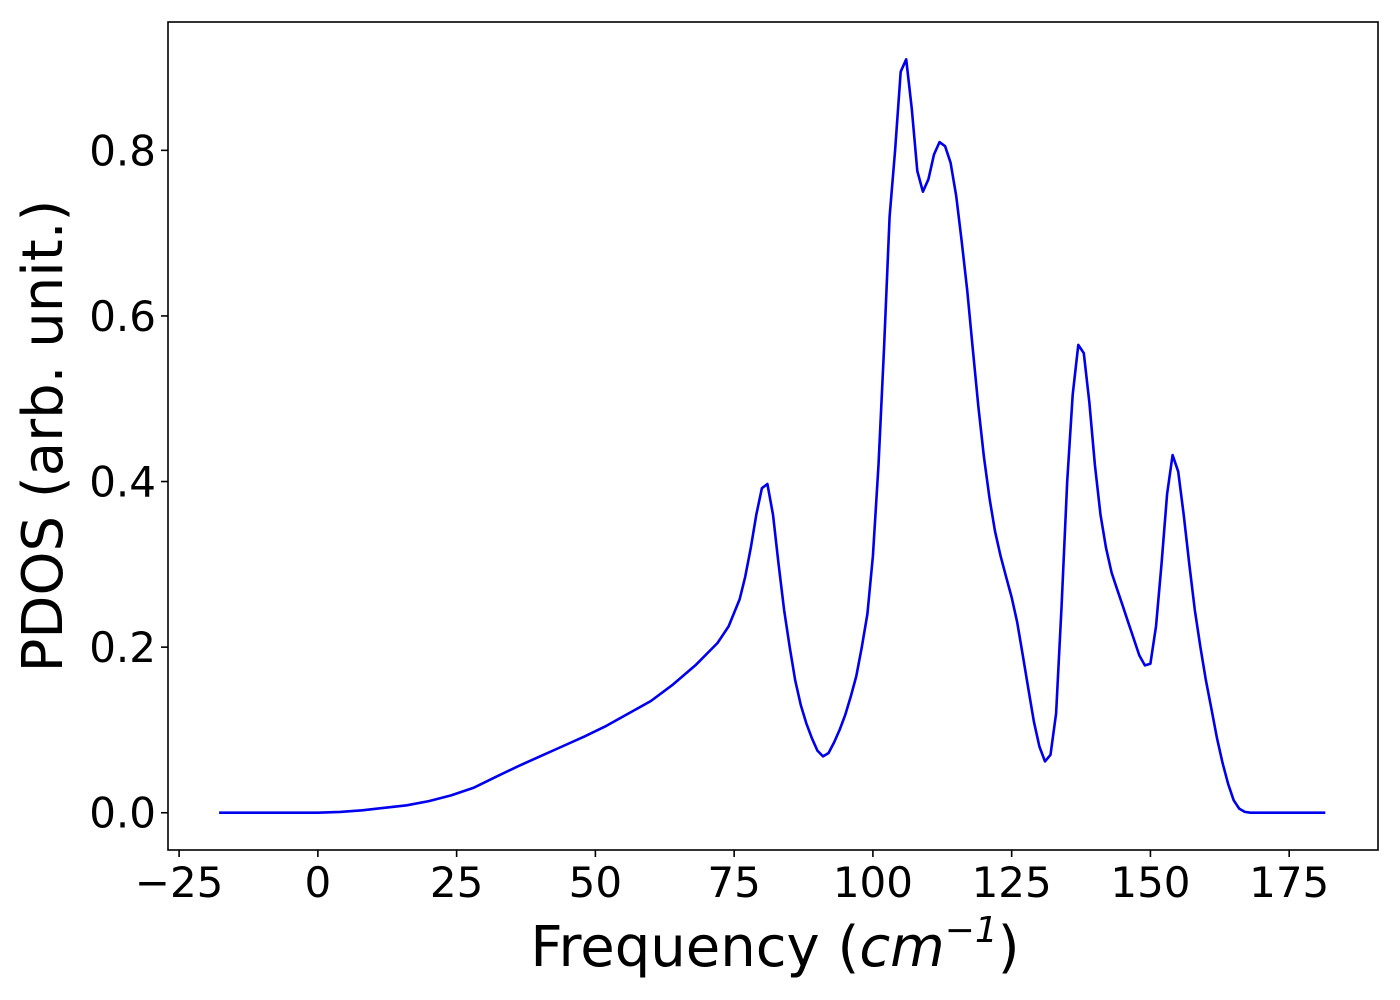 Image resolution: width=1400 pixels, height=1000 pixels. Describe the element at coordinates (971, 930) in the screenshot. I see `x-axis-title-exponent: −1` at that location.